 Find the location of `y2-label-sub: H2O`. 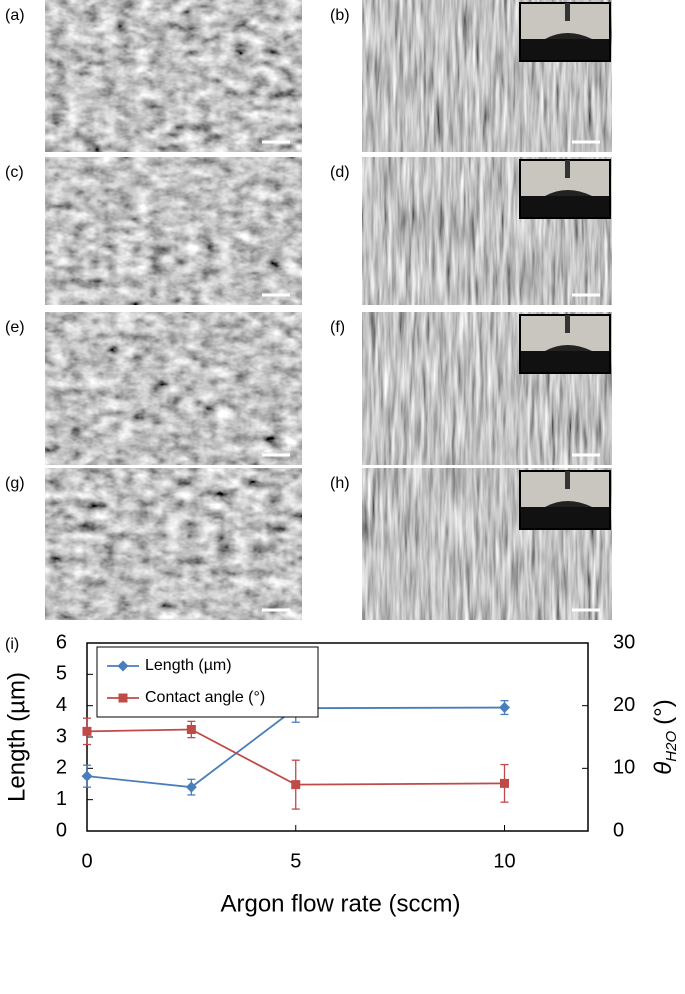

y2-label-sub: H2O is located at coordinates (671, 746).